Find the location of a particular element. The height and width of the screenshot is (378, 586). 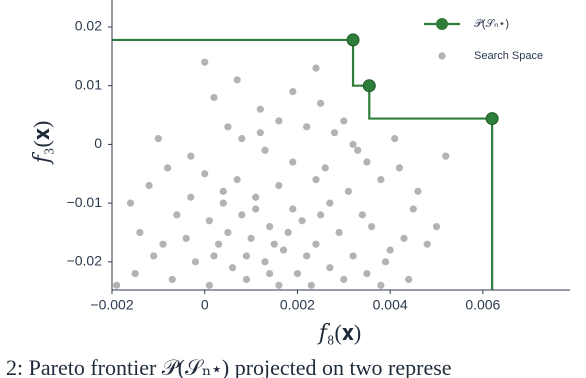

x-tick-label: 0 is located at coordinates (205, 305).